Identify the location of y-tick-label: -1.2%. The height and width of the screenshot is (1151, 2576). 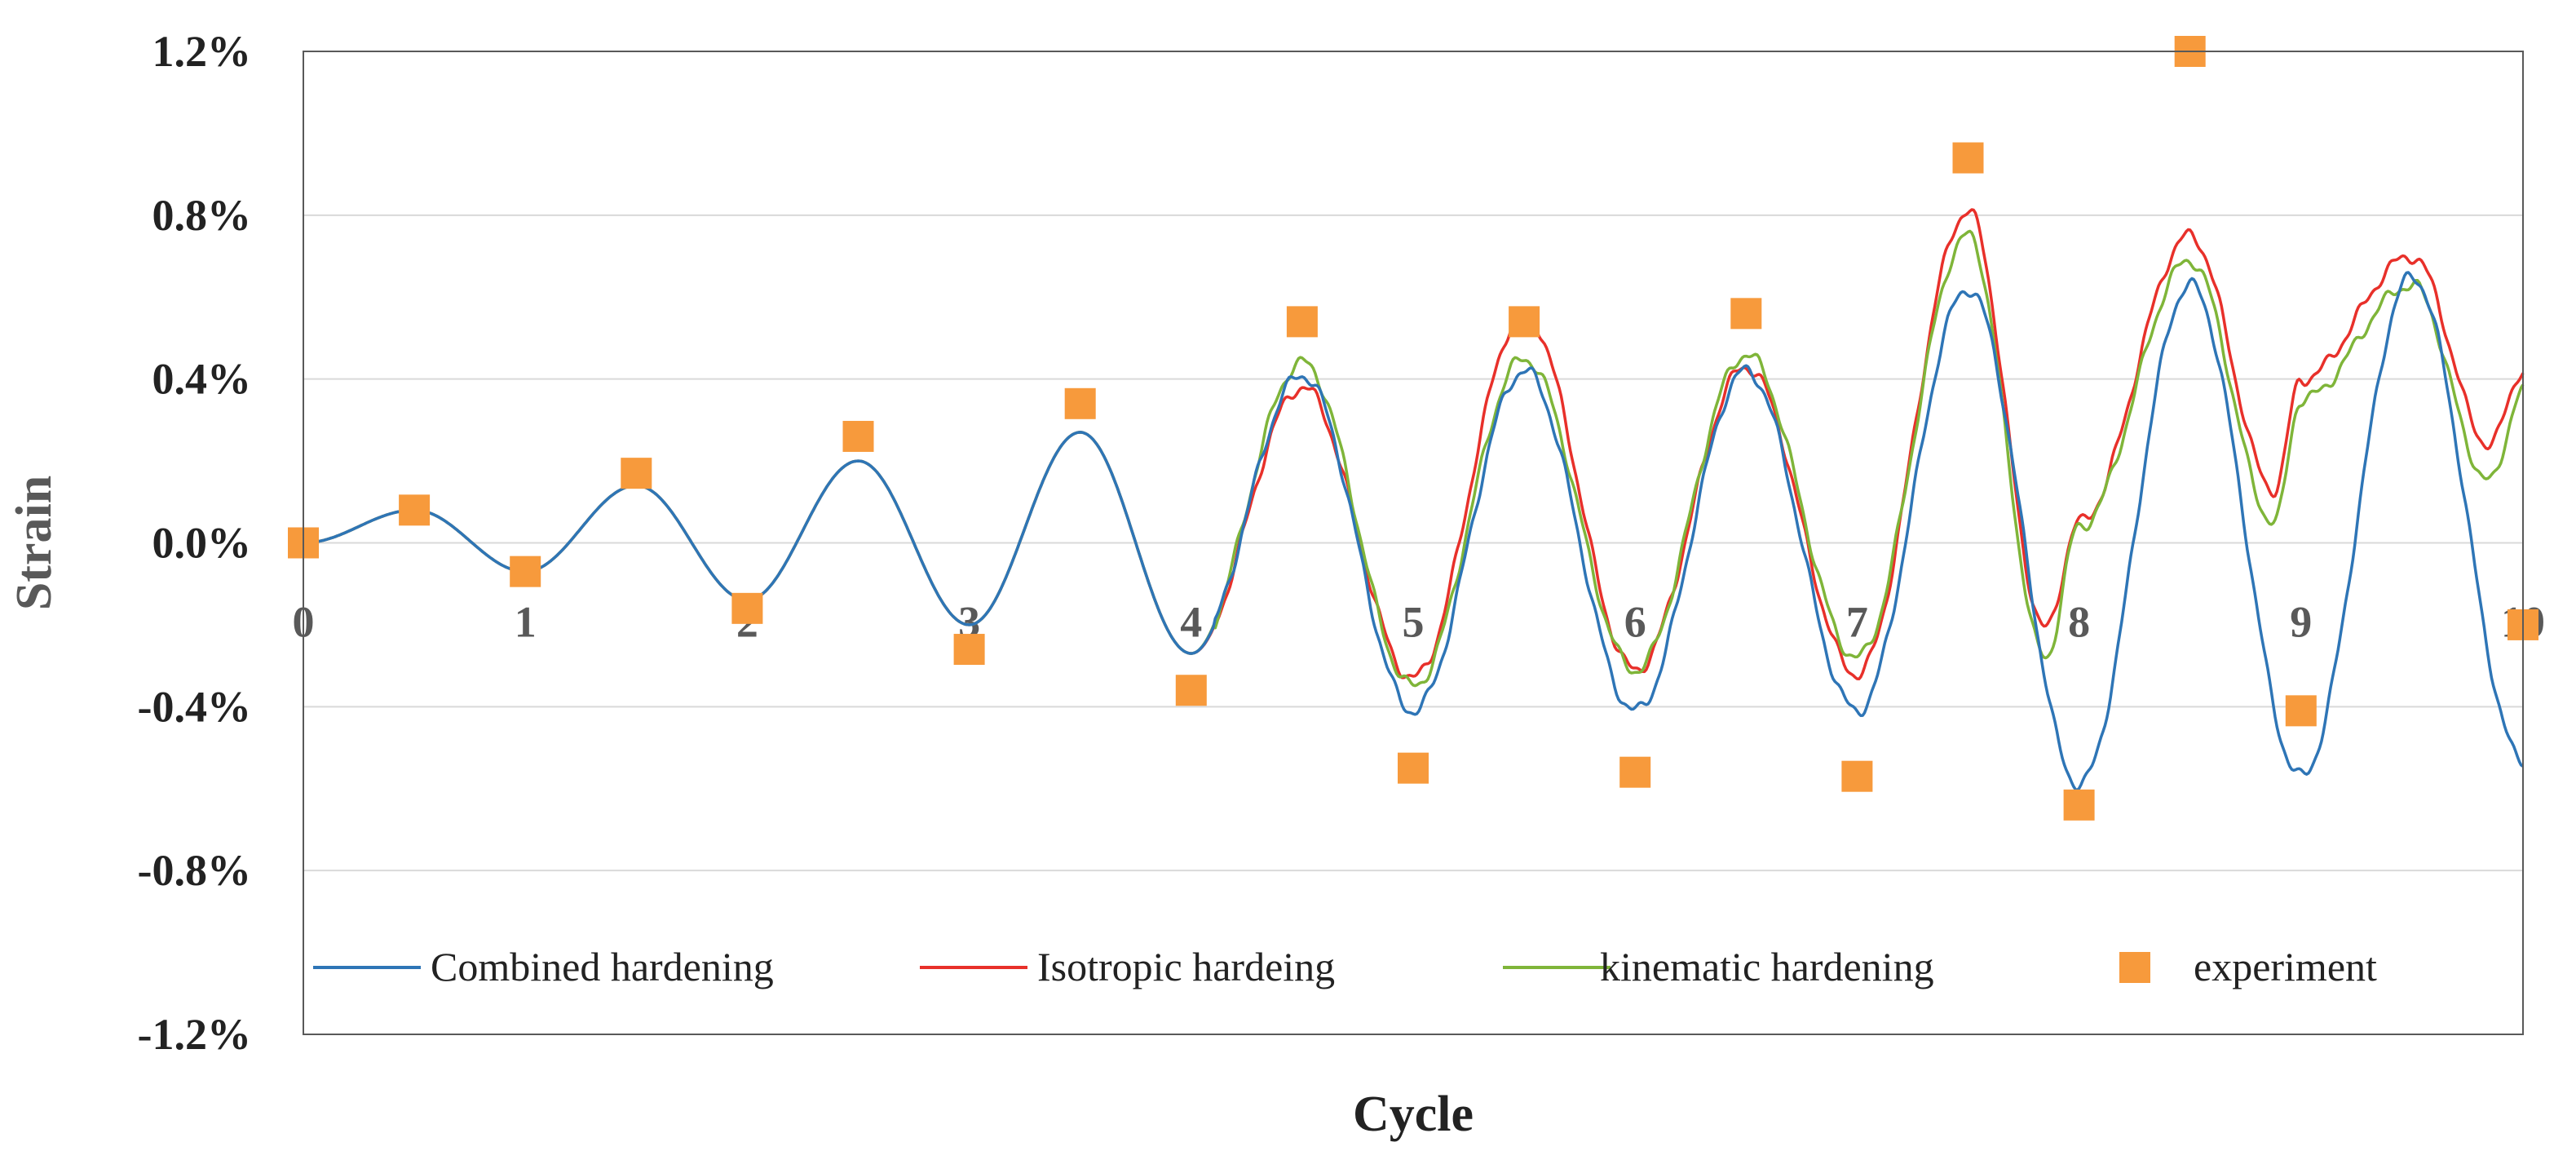
(194, 1035).